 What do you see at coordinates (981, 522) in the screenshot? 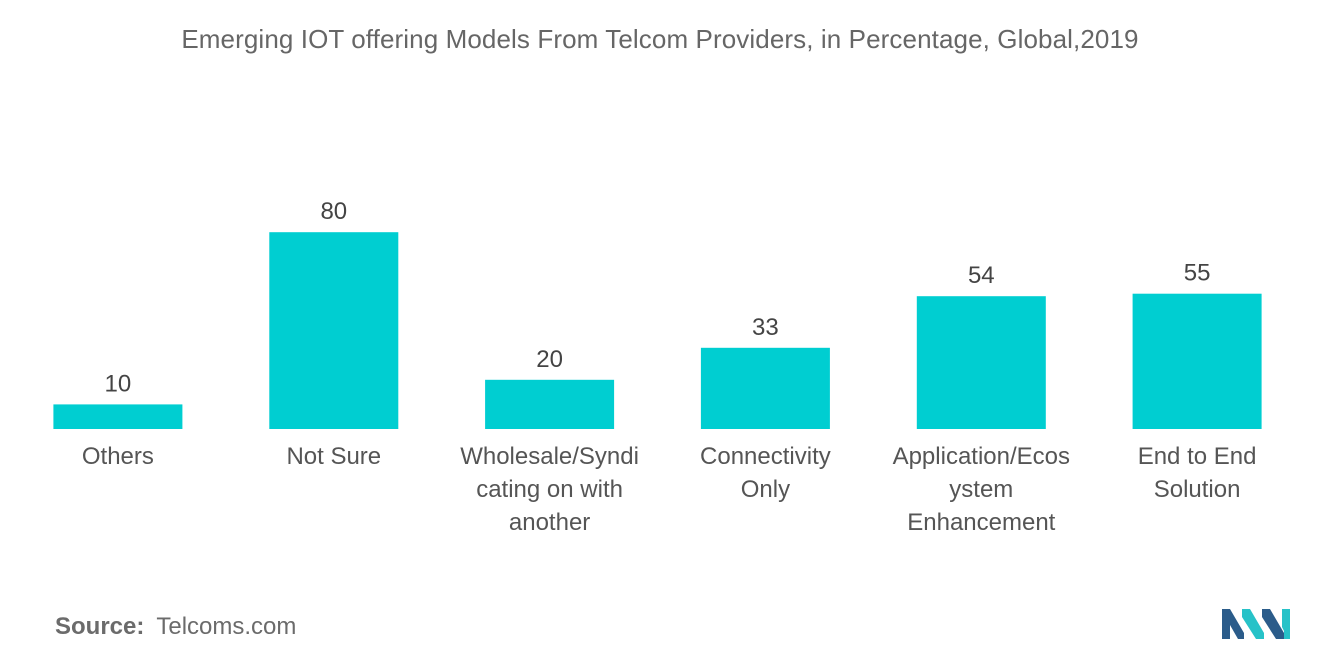
I see `category-label: Enhancement` at bounding box center [981, 522].